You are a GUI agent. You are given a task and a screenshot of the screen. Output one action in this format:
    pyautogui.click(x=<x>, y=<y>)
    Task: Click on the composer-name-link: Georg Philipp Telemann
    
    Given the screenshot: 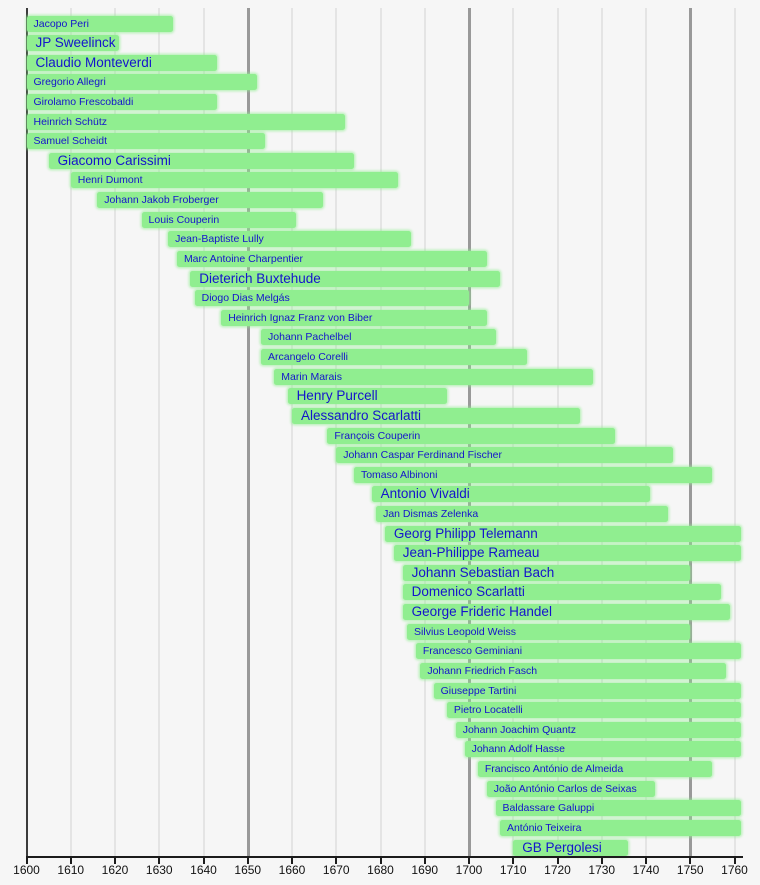 What is the action you would take?
    pyautogui.click(x=465, y=533)
    